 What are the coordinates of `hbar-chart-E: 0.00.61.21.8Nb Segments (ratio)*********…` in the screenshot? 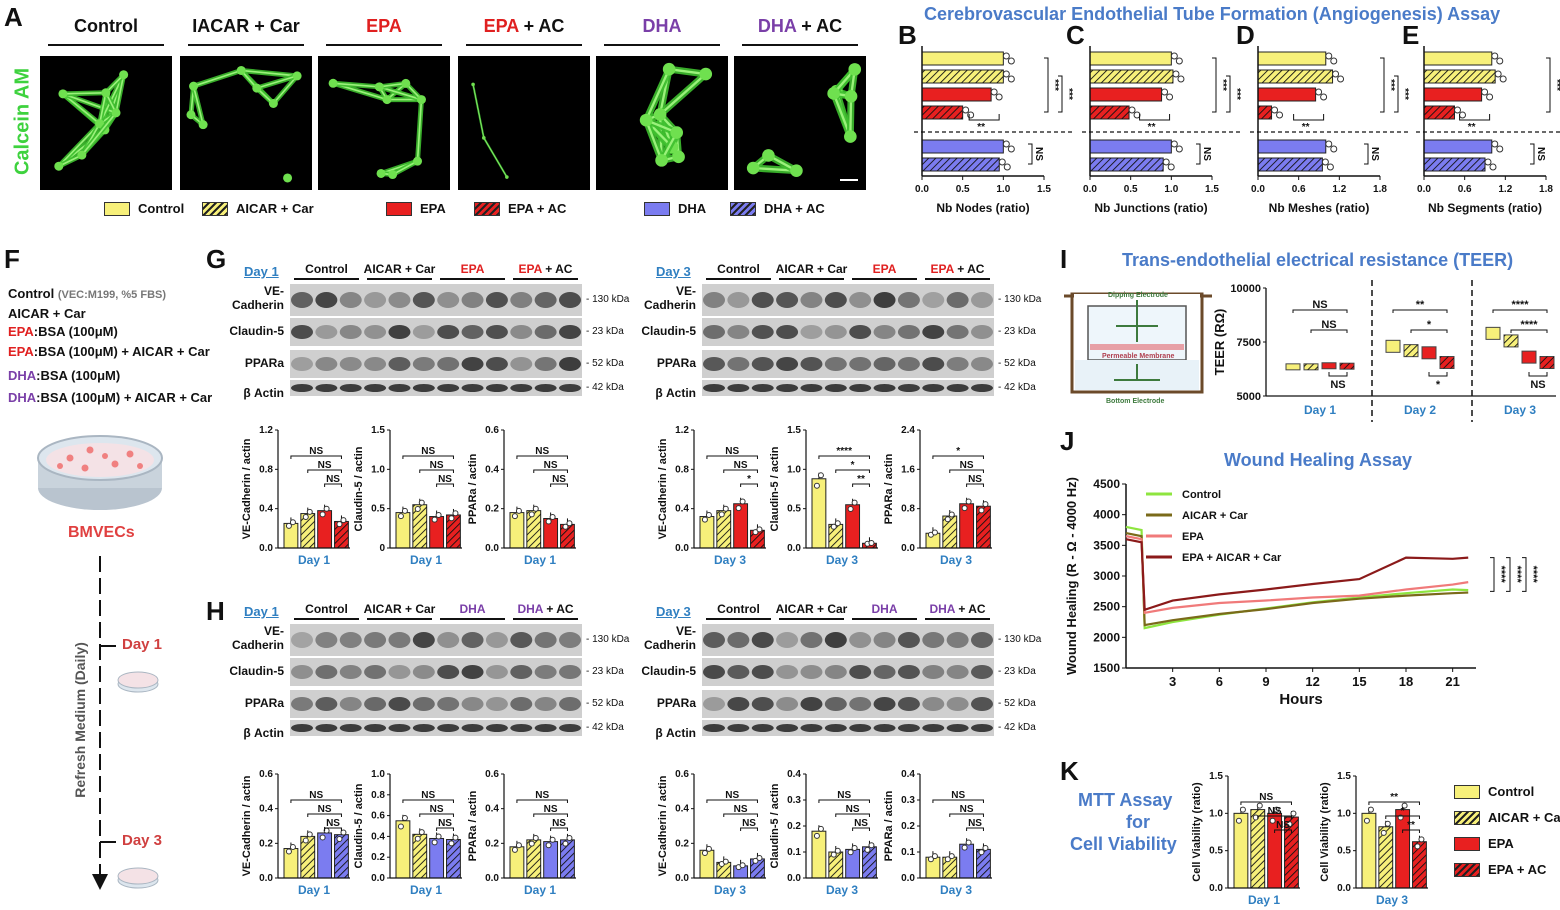 It's located at (1488, 130).